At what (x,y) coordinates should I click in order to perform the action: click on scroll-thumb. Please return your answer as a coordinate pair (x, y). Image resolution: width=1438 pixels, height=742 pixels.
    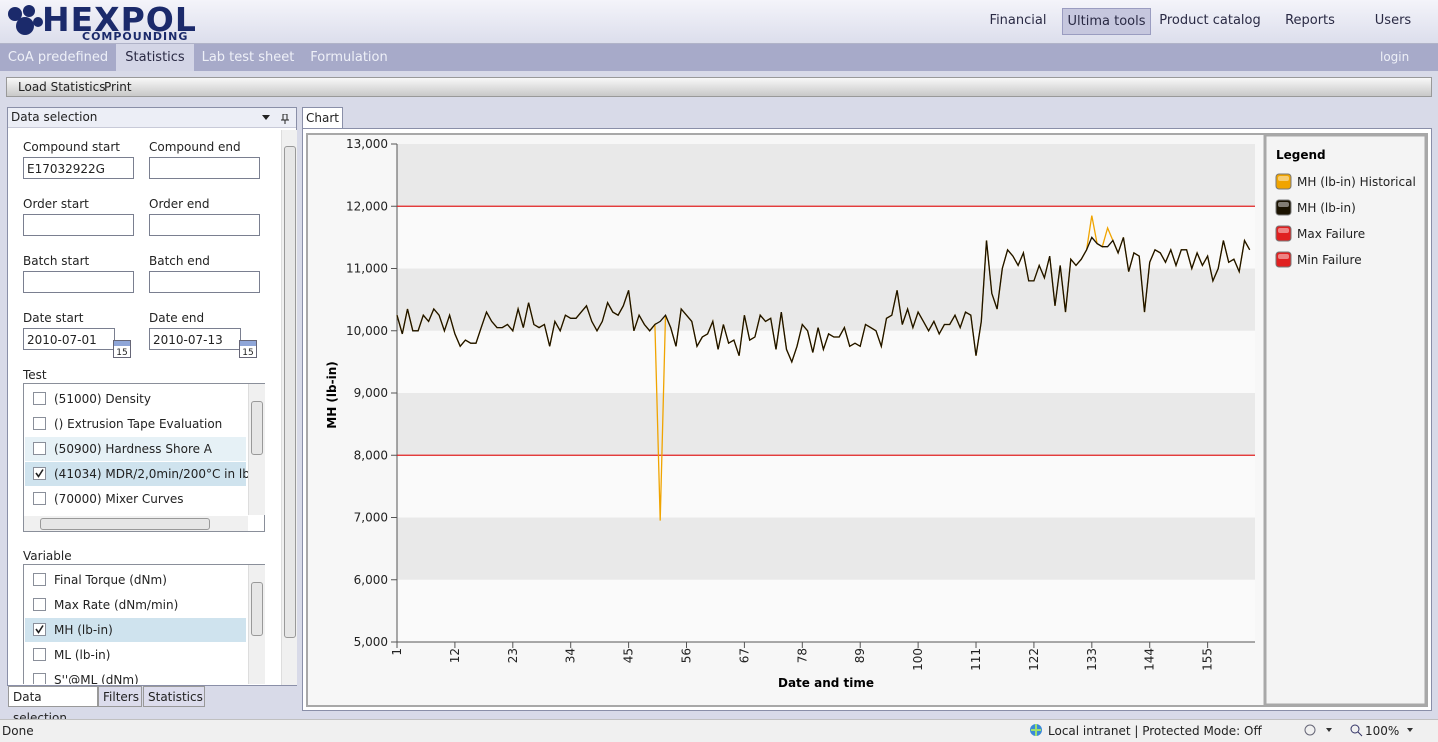
    Looking at the image, I should click on (290, 392).